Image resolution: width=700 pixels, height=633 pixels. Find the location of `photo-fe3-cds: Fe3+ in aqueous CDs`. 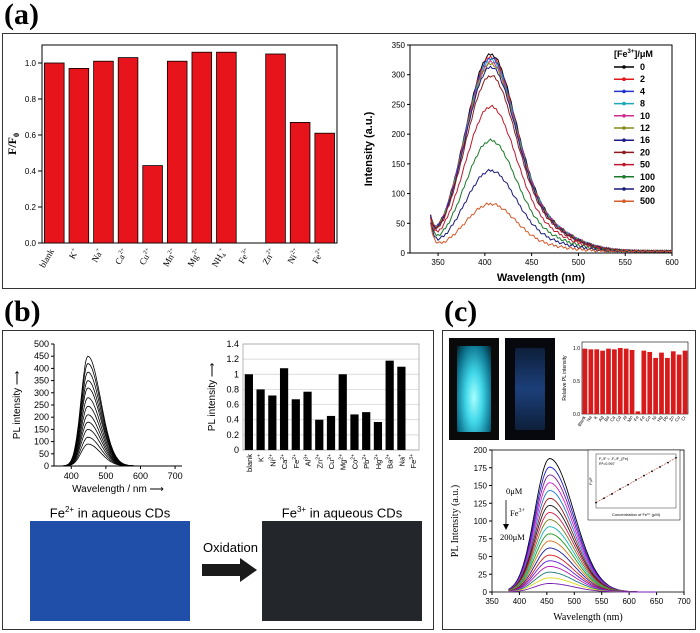

photo-fe3-cds: Fe3+ in aqueous CDs is located at coordinates (342, 564).